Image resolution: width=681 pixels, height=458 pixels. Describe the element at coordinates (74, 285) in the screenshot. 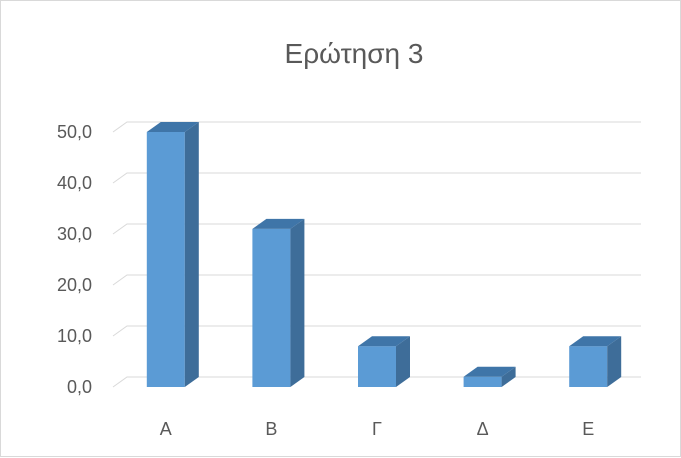

I see `y-tick-label: 20,0` at that location.